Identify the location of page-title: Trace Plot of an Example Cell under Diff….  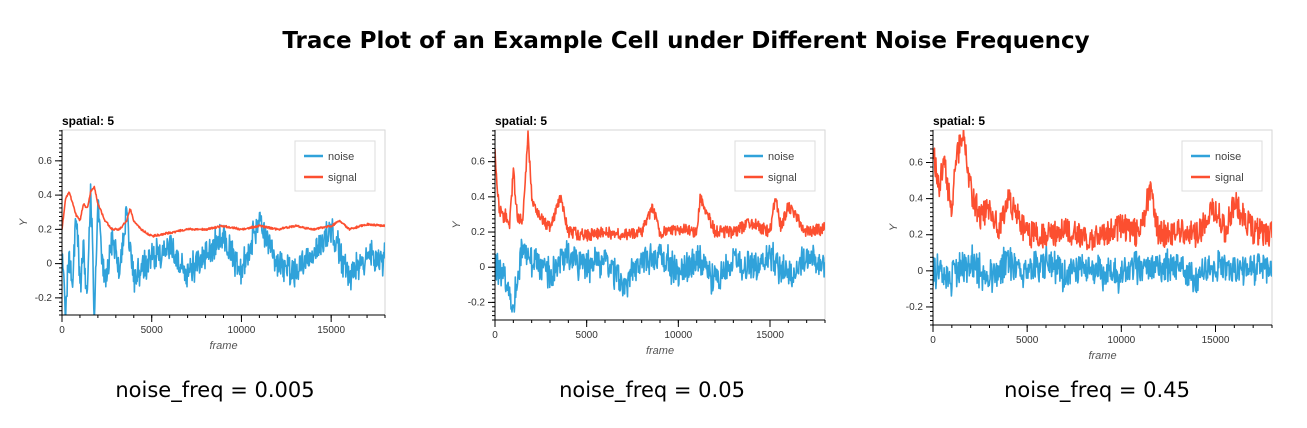
(686, 41).